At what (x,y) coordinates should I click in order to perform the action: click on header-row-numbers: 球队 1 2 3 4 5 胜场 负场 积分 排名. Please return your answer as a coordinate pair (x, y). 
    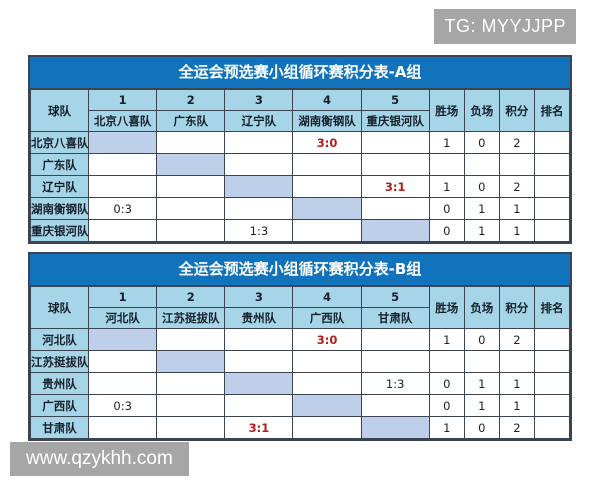
    Looking at the image, I should click on (300, 110).